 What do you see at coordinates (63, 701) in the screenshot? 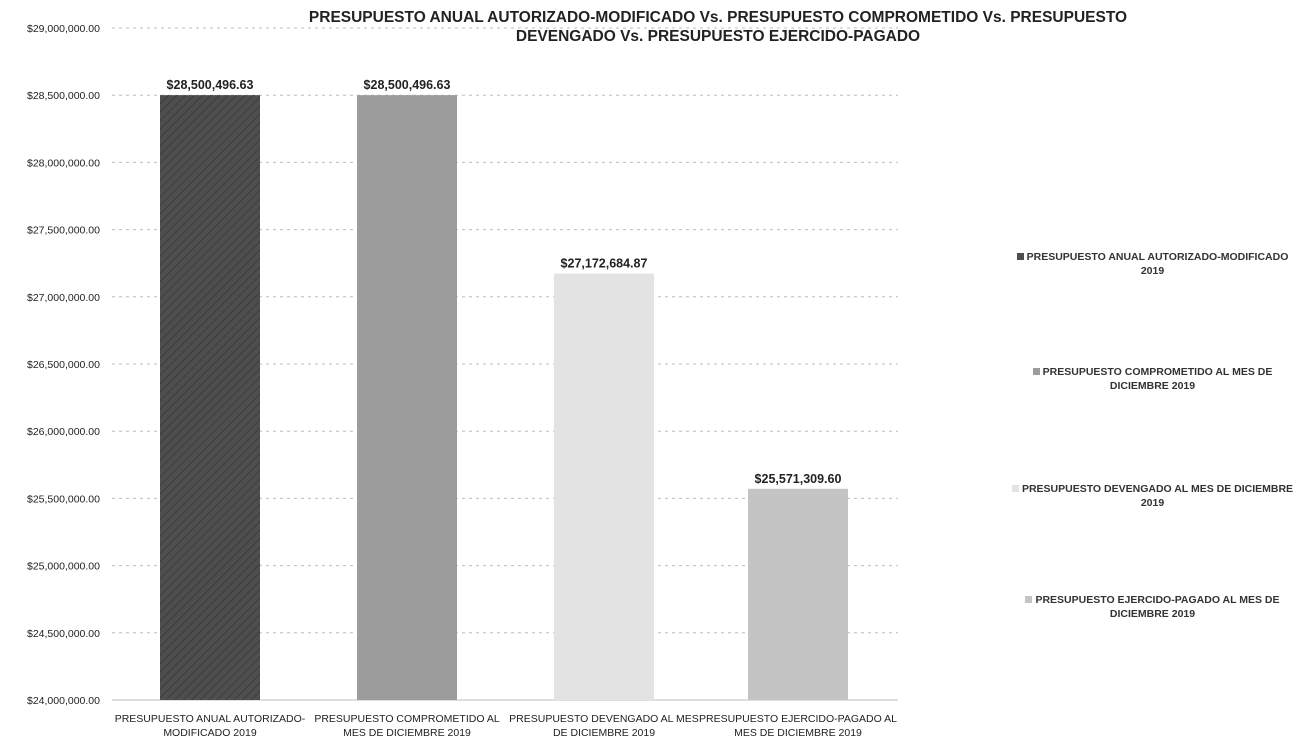
I see `y-tick-label: $24,000,000.00` at bounding box center [63, 701].